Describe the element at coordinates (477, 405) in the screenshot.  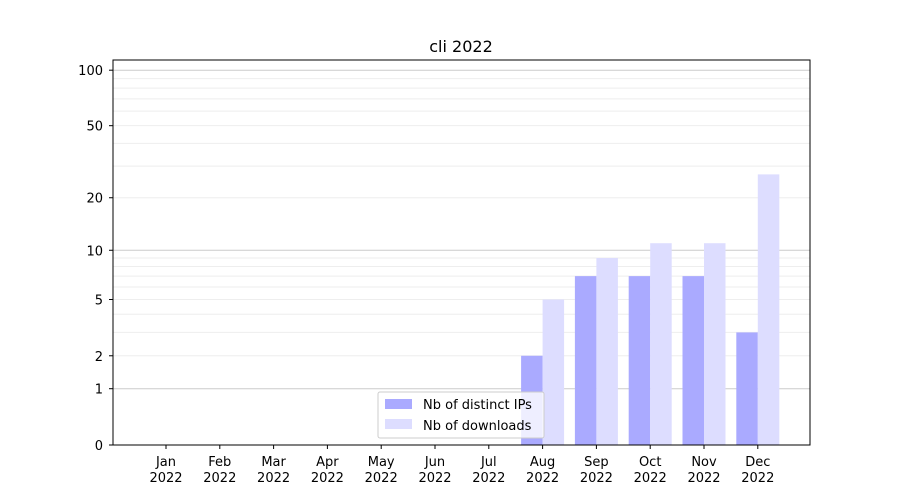
I see `legend-label-ips: Nb of distinct IPs` at that location.